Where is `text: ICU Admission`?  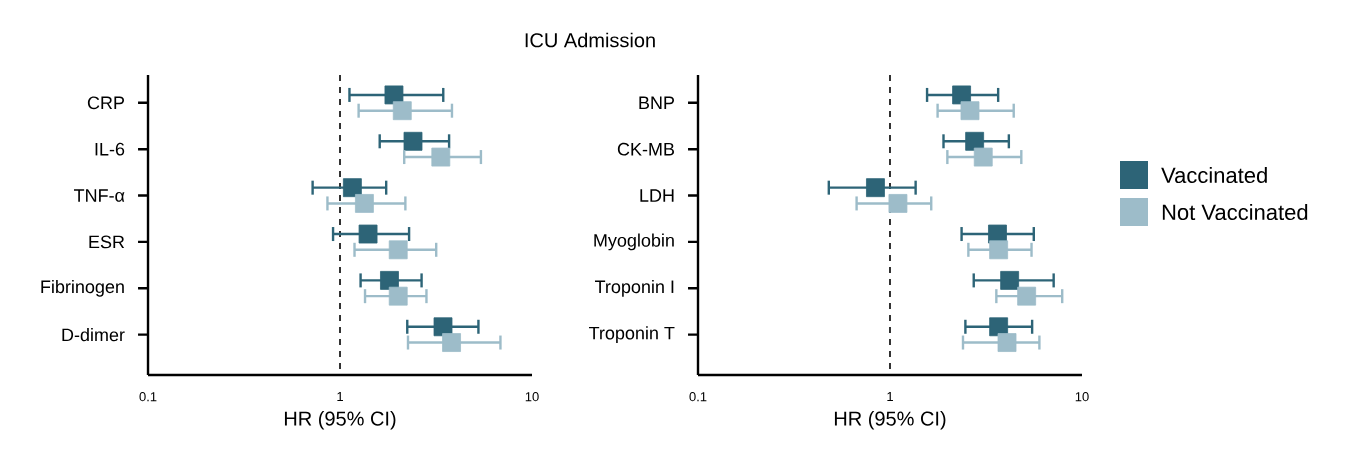 text: ICU Admission is located at coordinates (590, 40).